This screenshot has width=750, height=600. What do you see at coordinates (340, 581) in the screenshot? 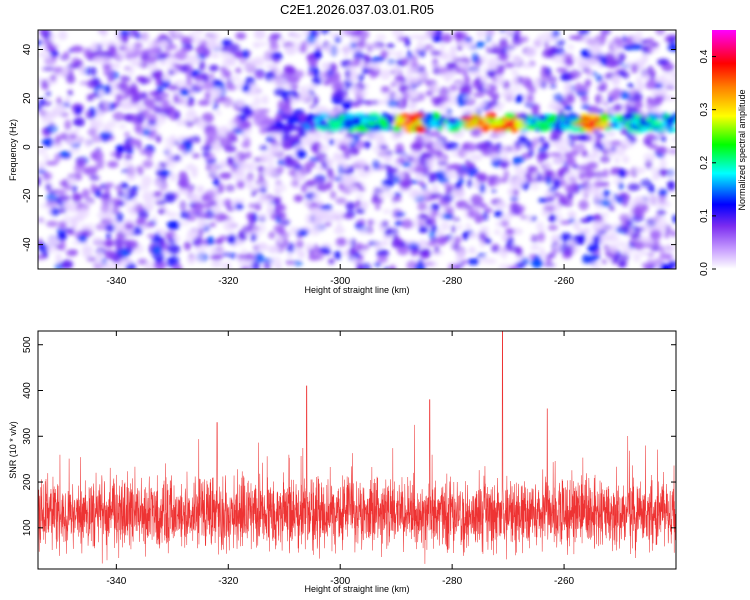
I see `snr-x-tick-label: -300` at bounding box center [340, 581].